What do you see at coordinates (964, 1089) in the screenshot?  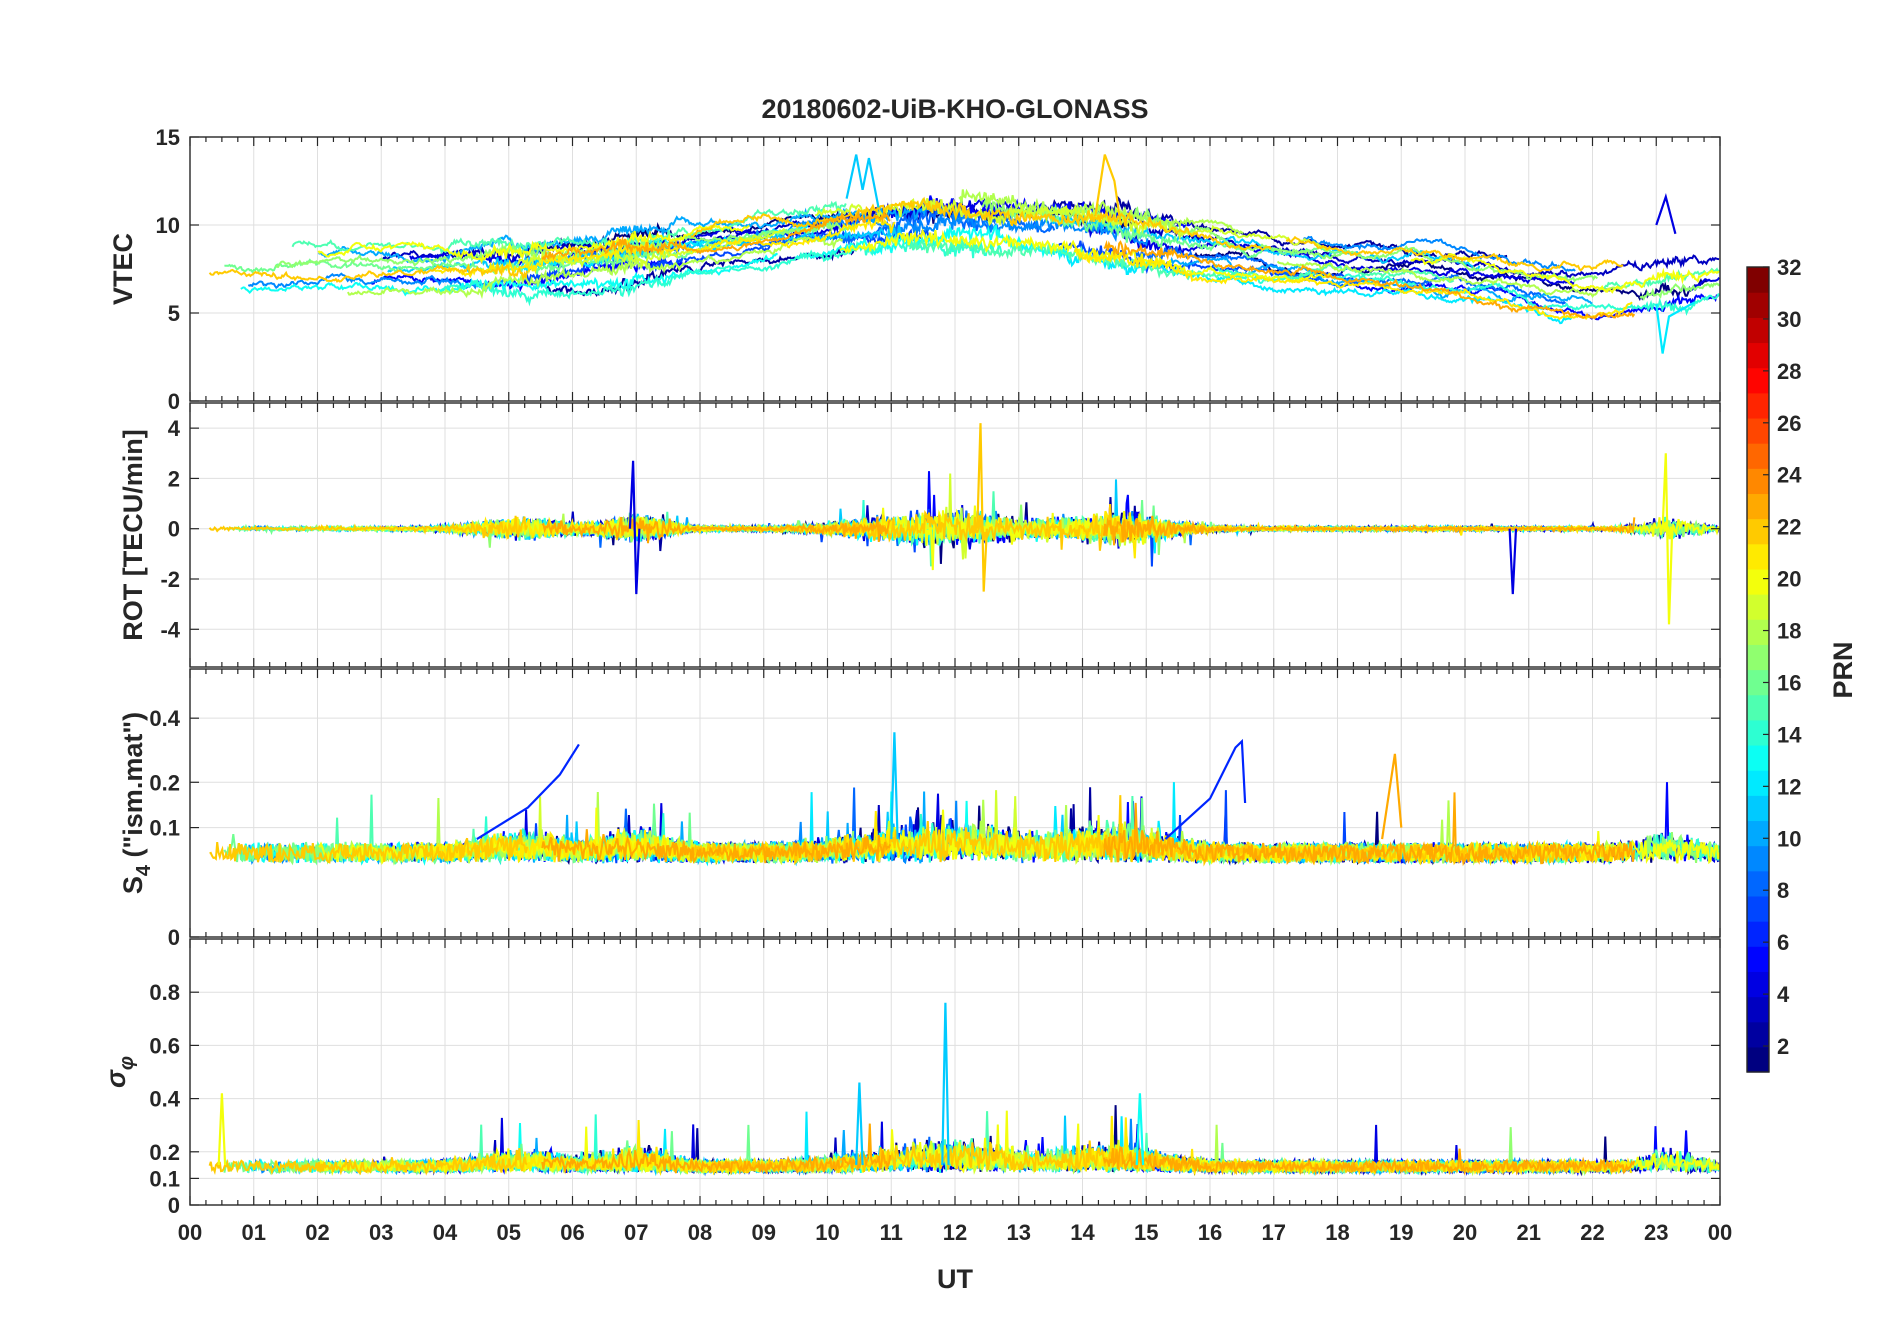 I see `panel-sigphi-traces` at bounding box center [964, 1089].